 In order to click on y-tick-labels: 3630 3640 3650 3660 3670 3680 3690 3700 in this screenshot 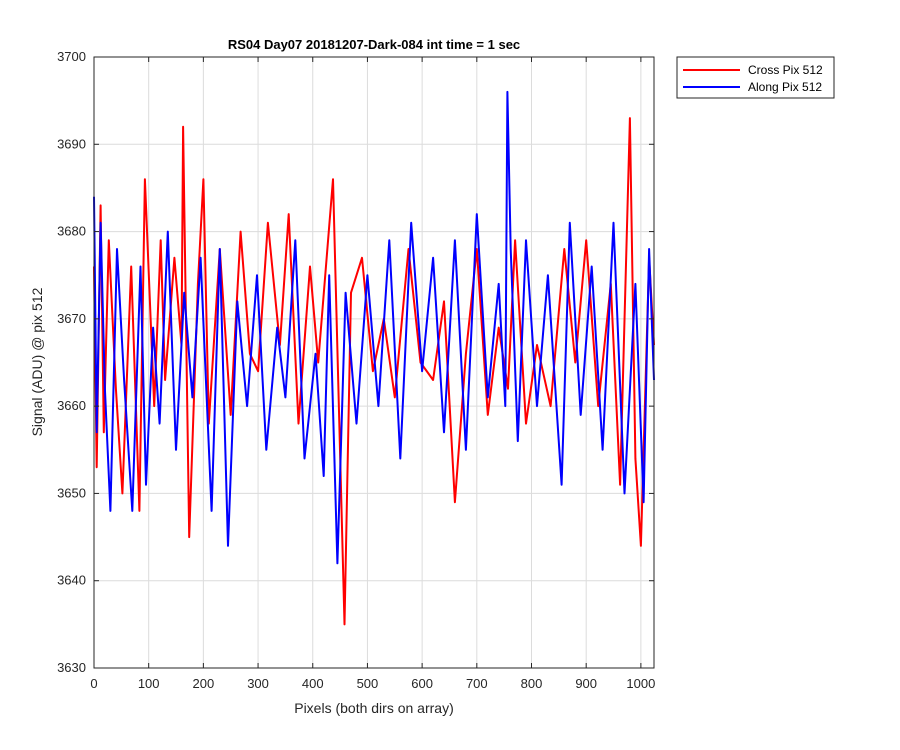, I will do `click(71, 362)`.